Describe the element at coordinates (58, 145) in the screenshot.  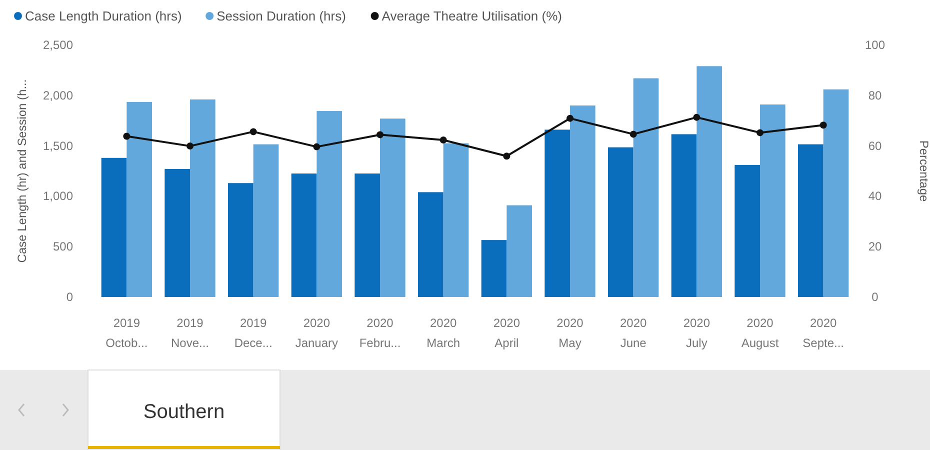
I see `y-tick-label: 1,500` at that location.